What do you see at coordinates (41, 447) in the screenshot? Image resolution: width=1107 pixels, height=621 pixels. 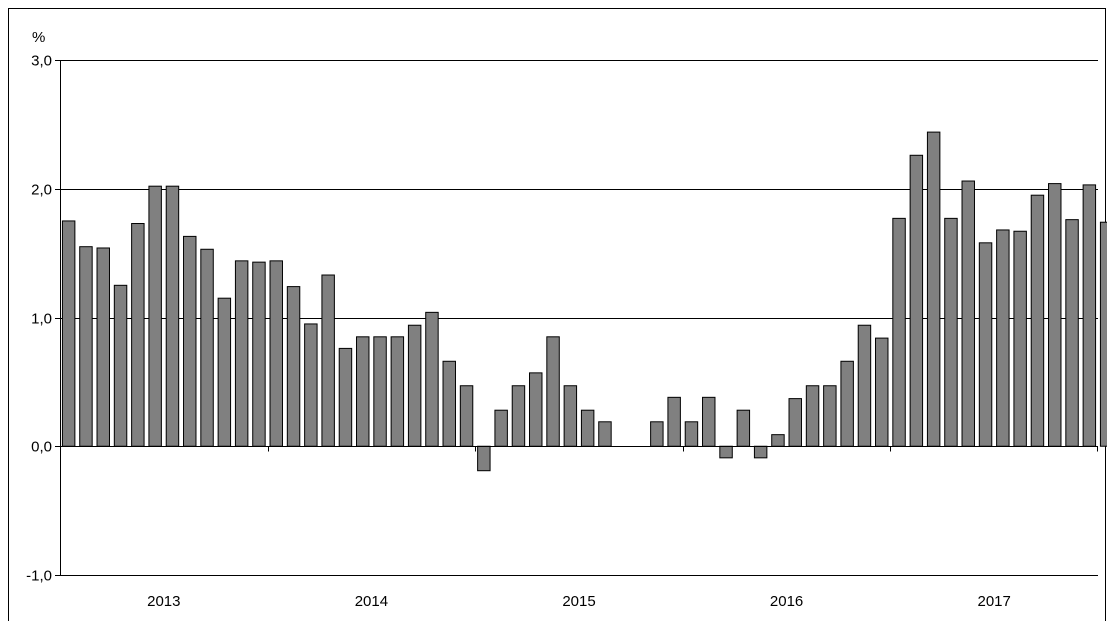 I see `y-tick-label: 0,0` at bounding box center [41, 447].